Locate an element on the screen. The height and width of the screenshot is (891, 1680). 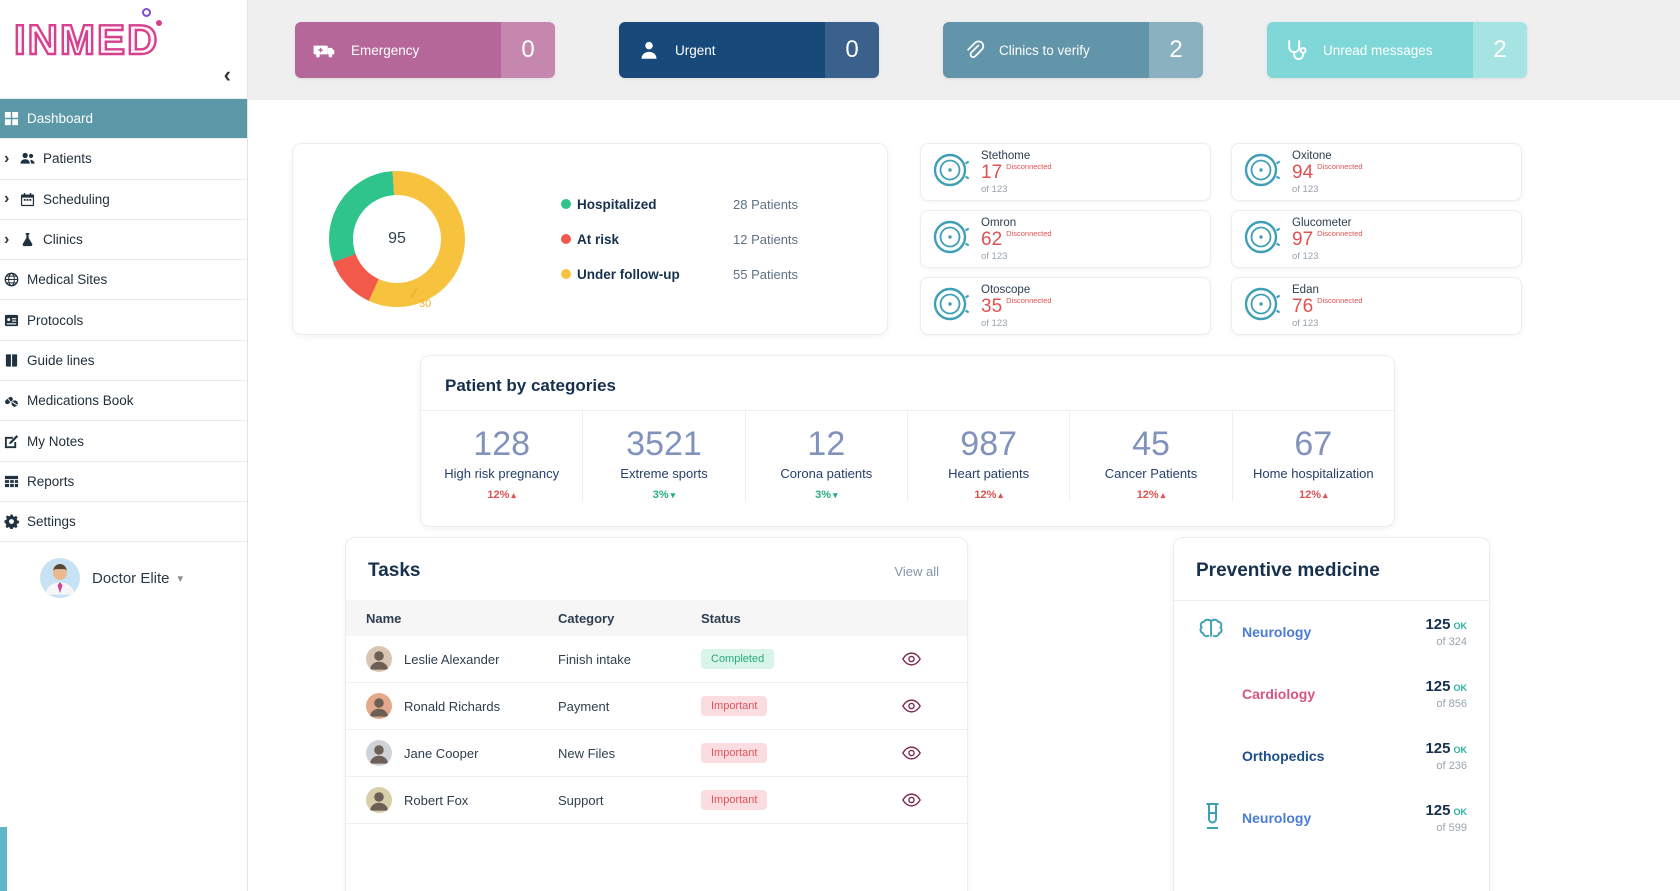
legend-dot-under-follow-up is located at coordinates (566, 274).